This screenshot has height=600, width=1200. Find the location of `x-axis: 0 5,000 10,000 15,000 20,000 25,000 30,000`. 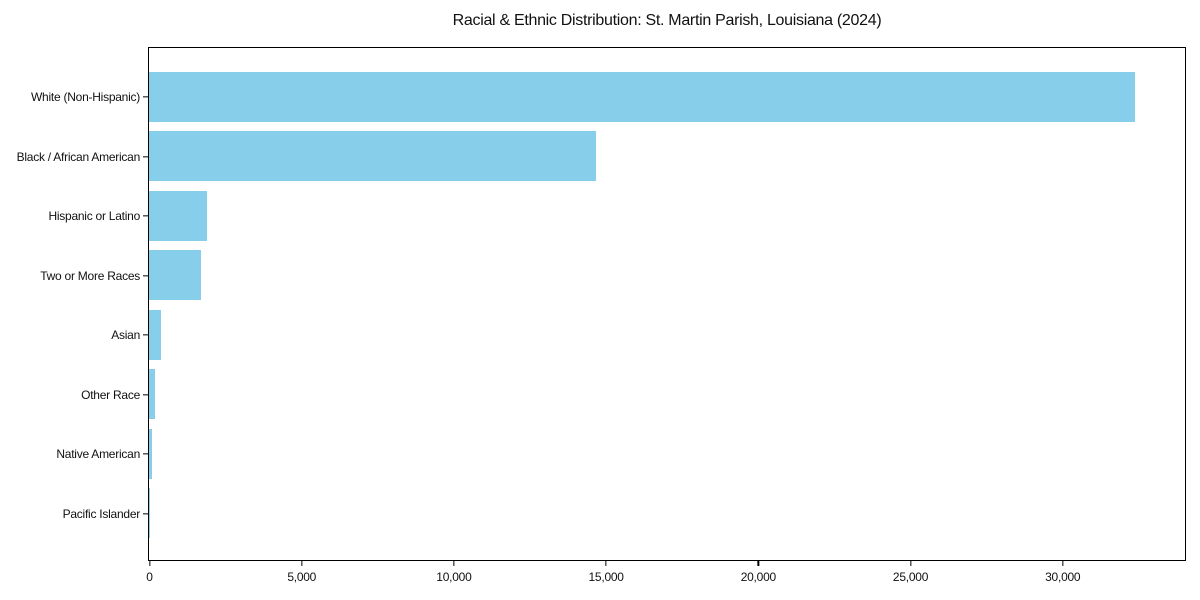

x-axis: 0 5,000 10,000 15,000 20,000 25,000 30,000 is located at coordinates (665, 579).